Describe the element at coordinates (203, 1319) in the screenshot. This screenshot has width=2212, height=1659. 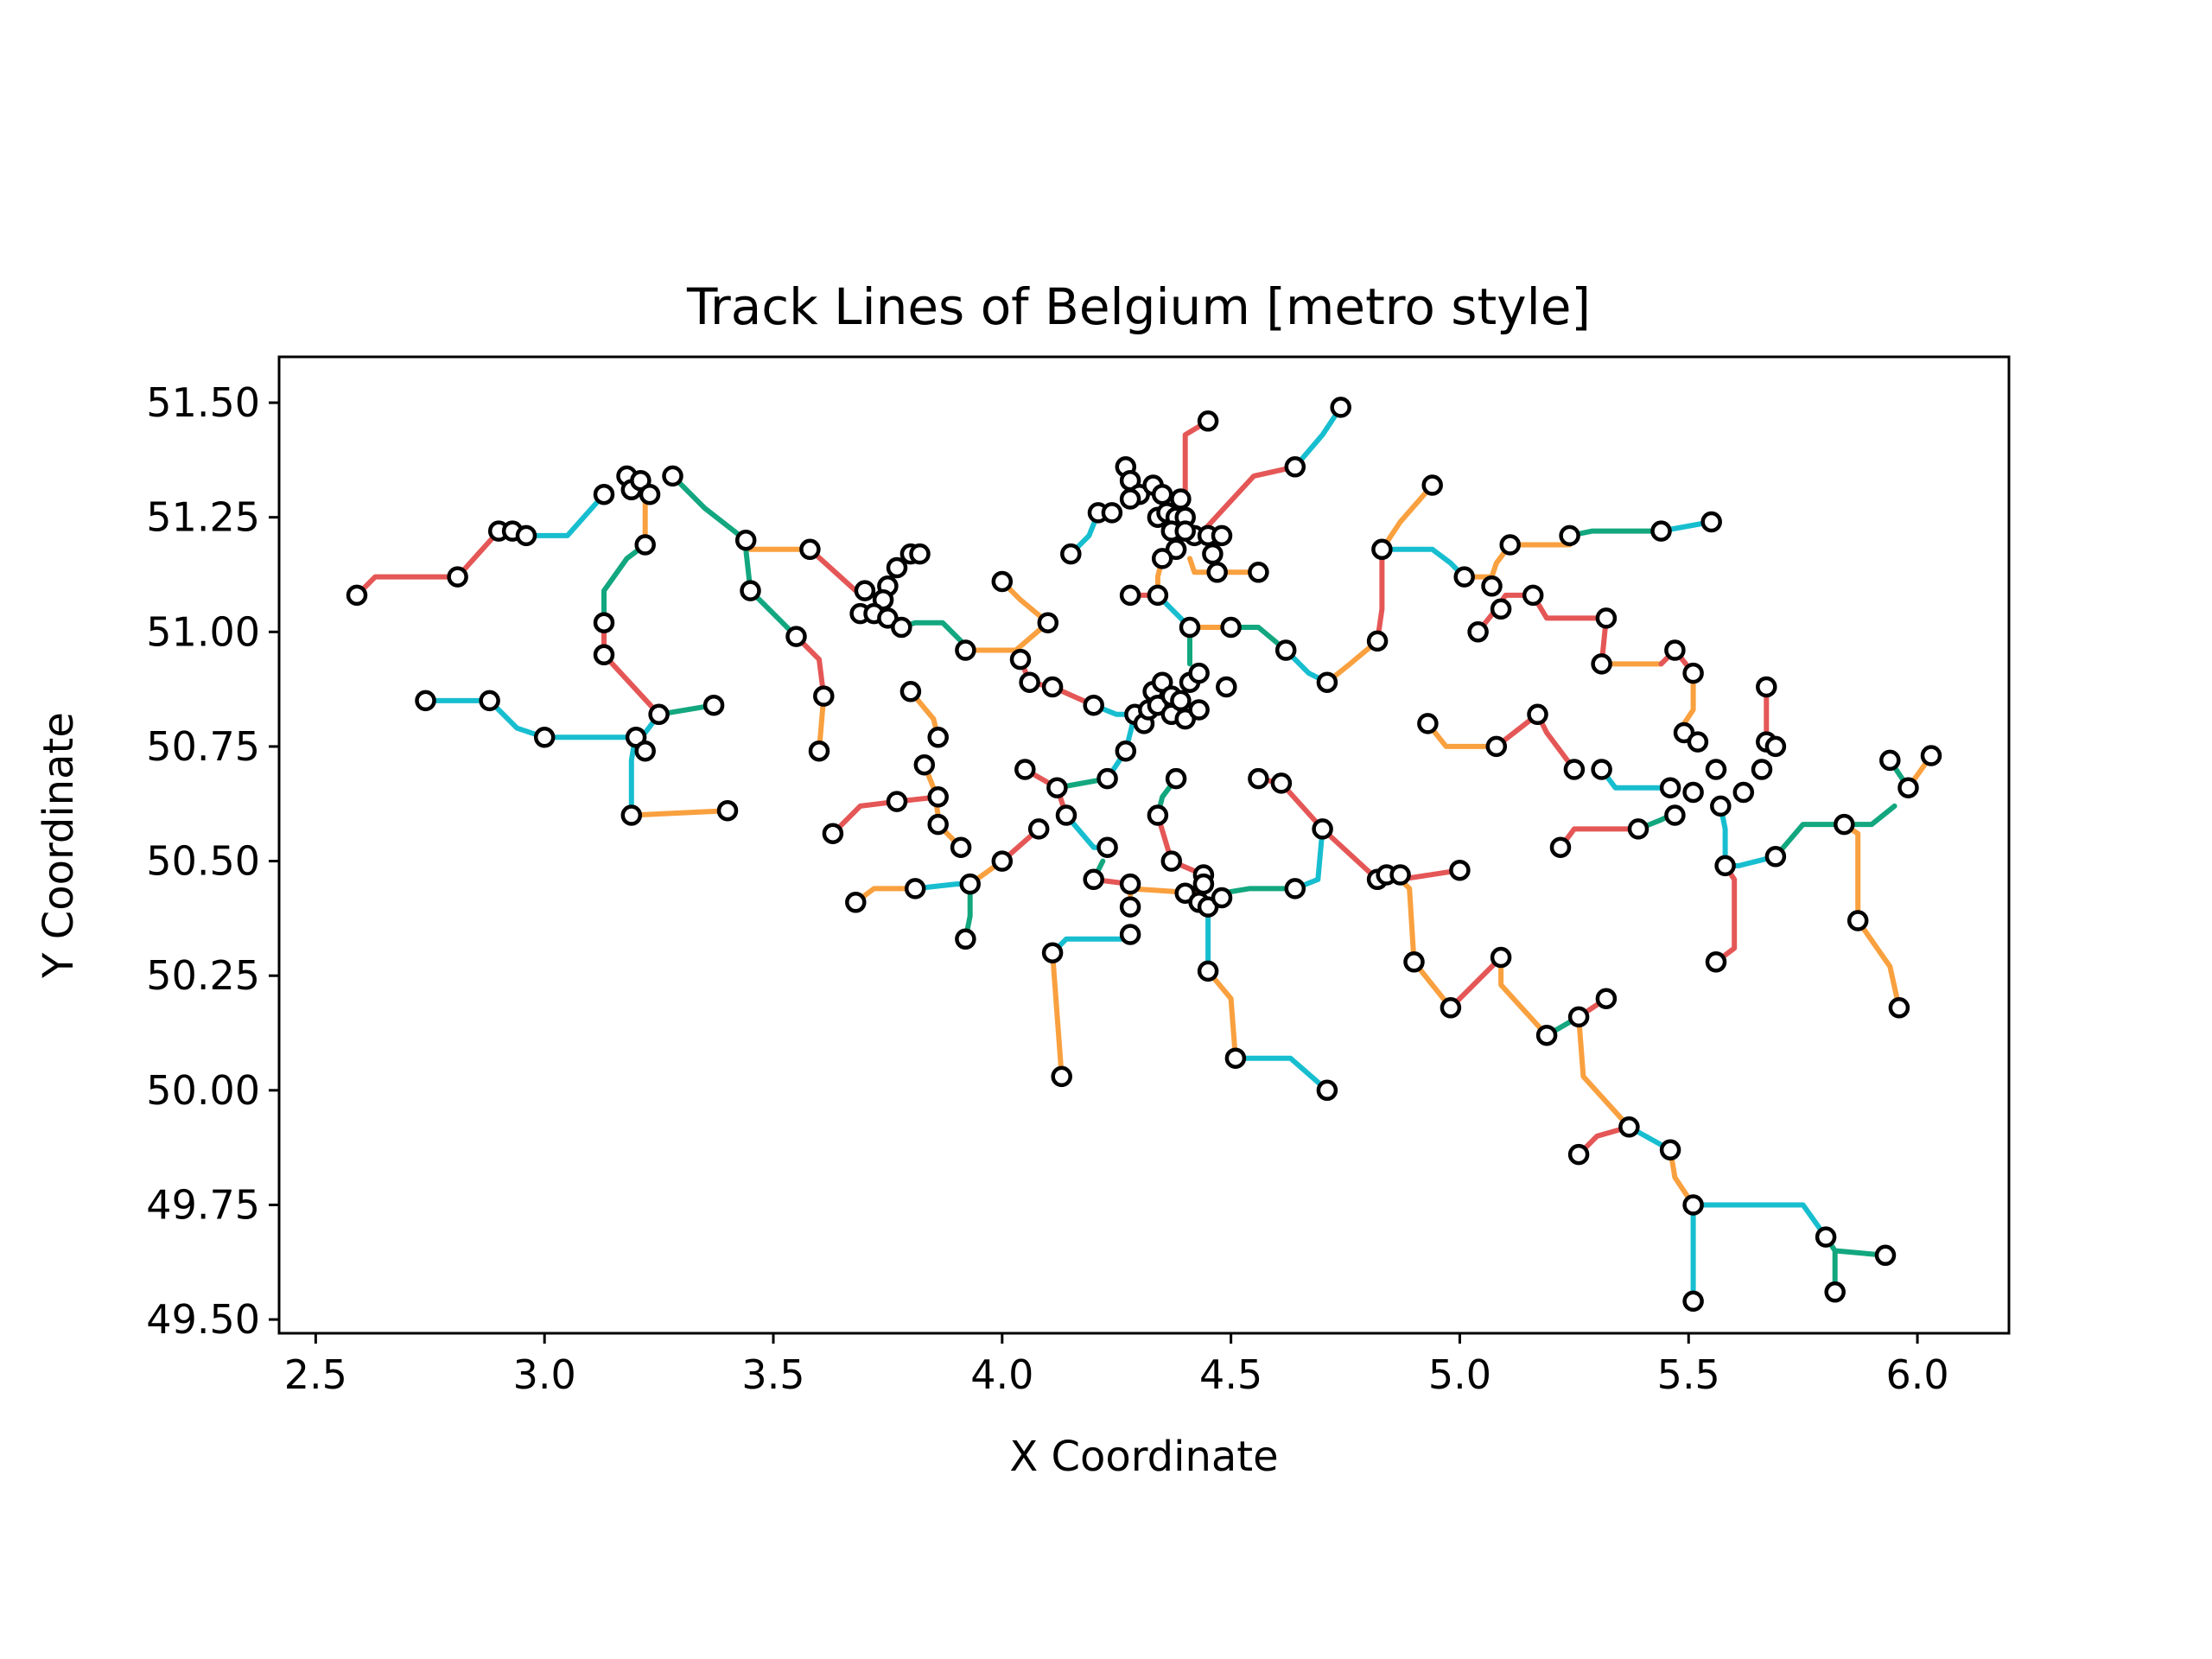
I see `y-tick-label: 49.50` at that location.